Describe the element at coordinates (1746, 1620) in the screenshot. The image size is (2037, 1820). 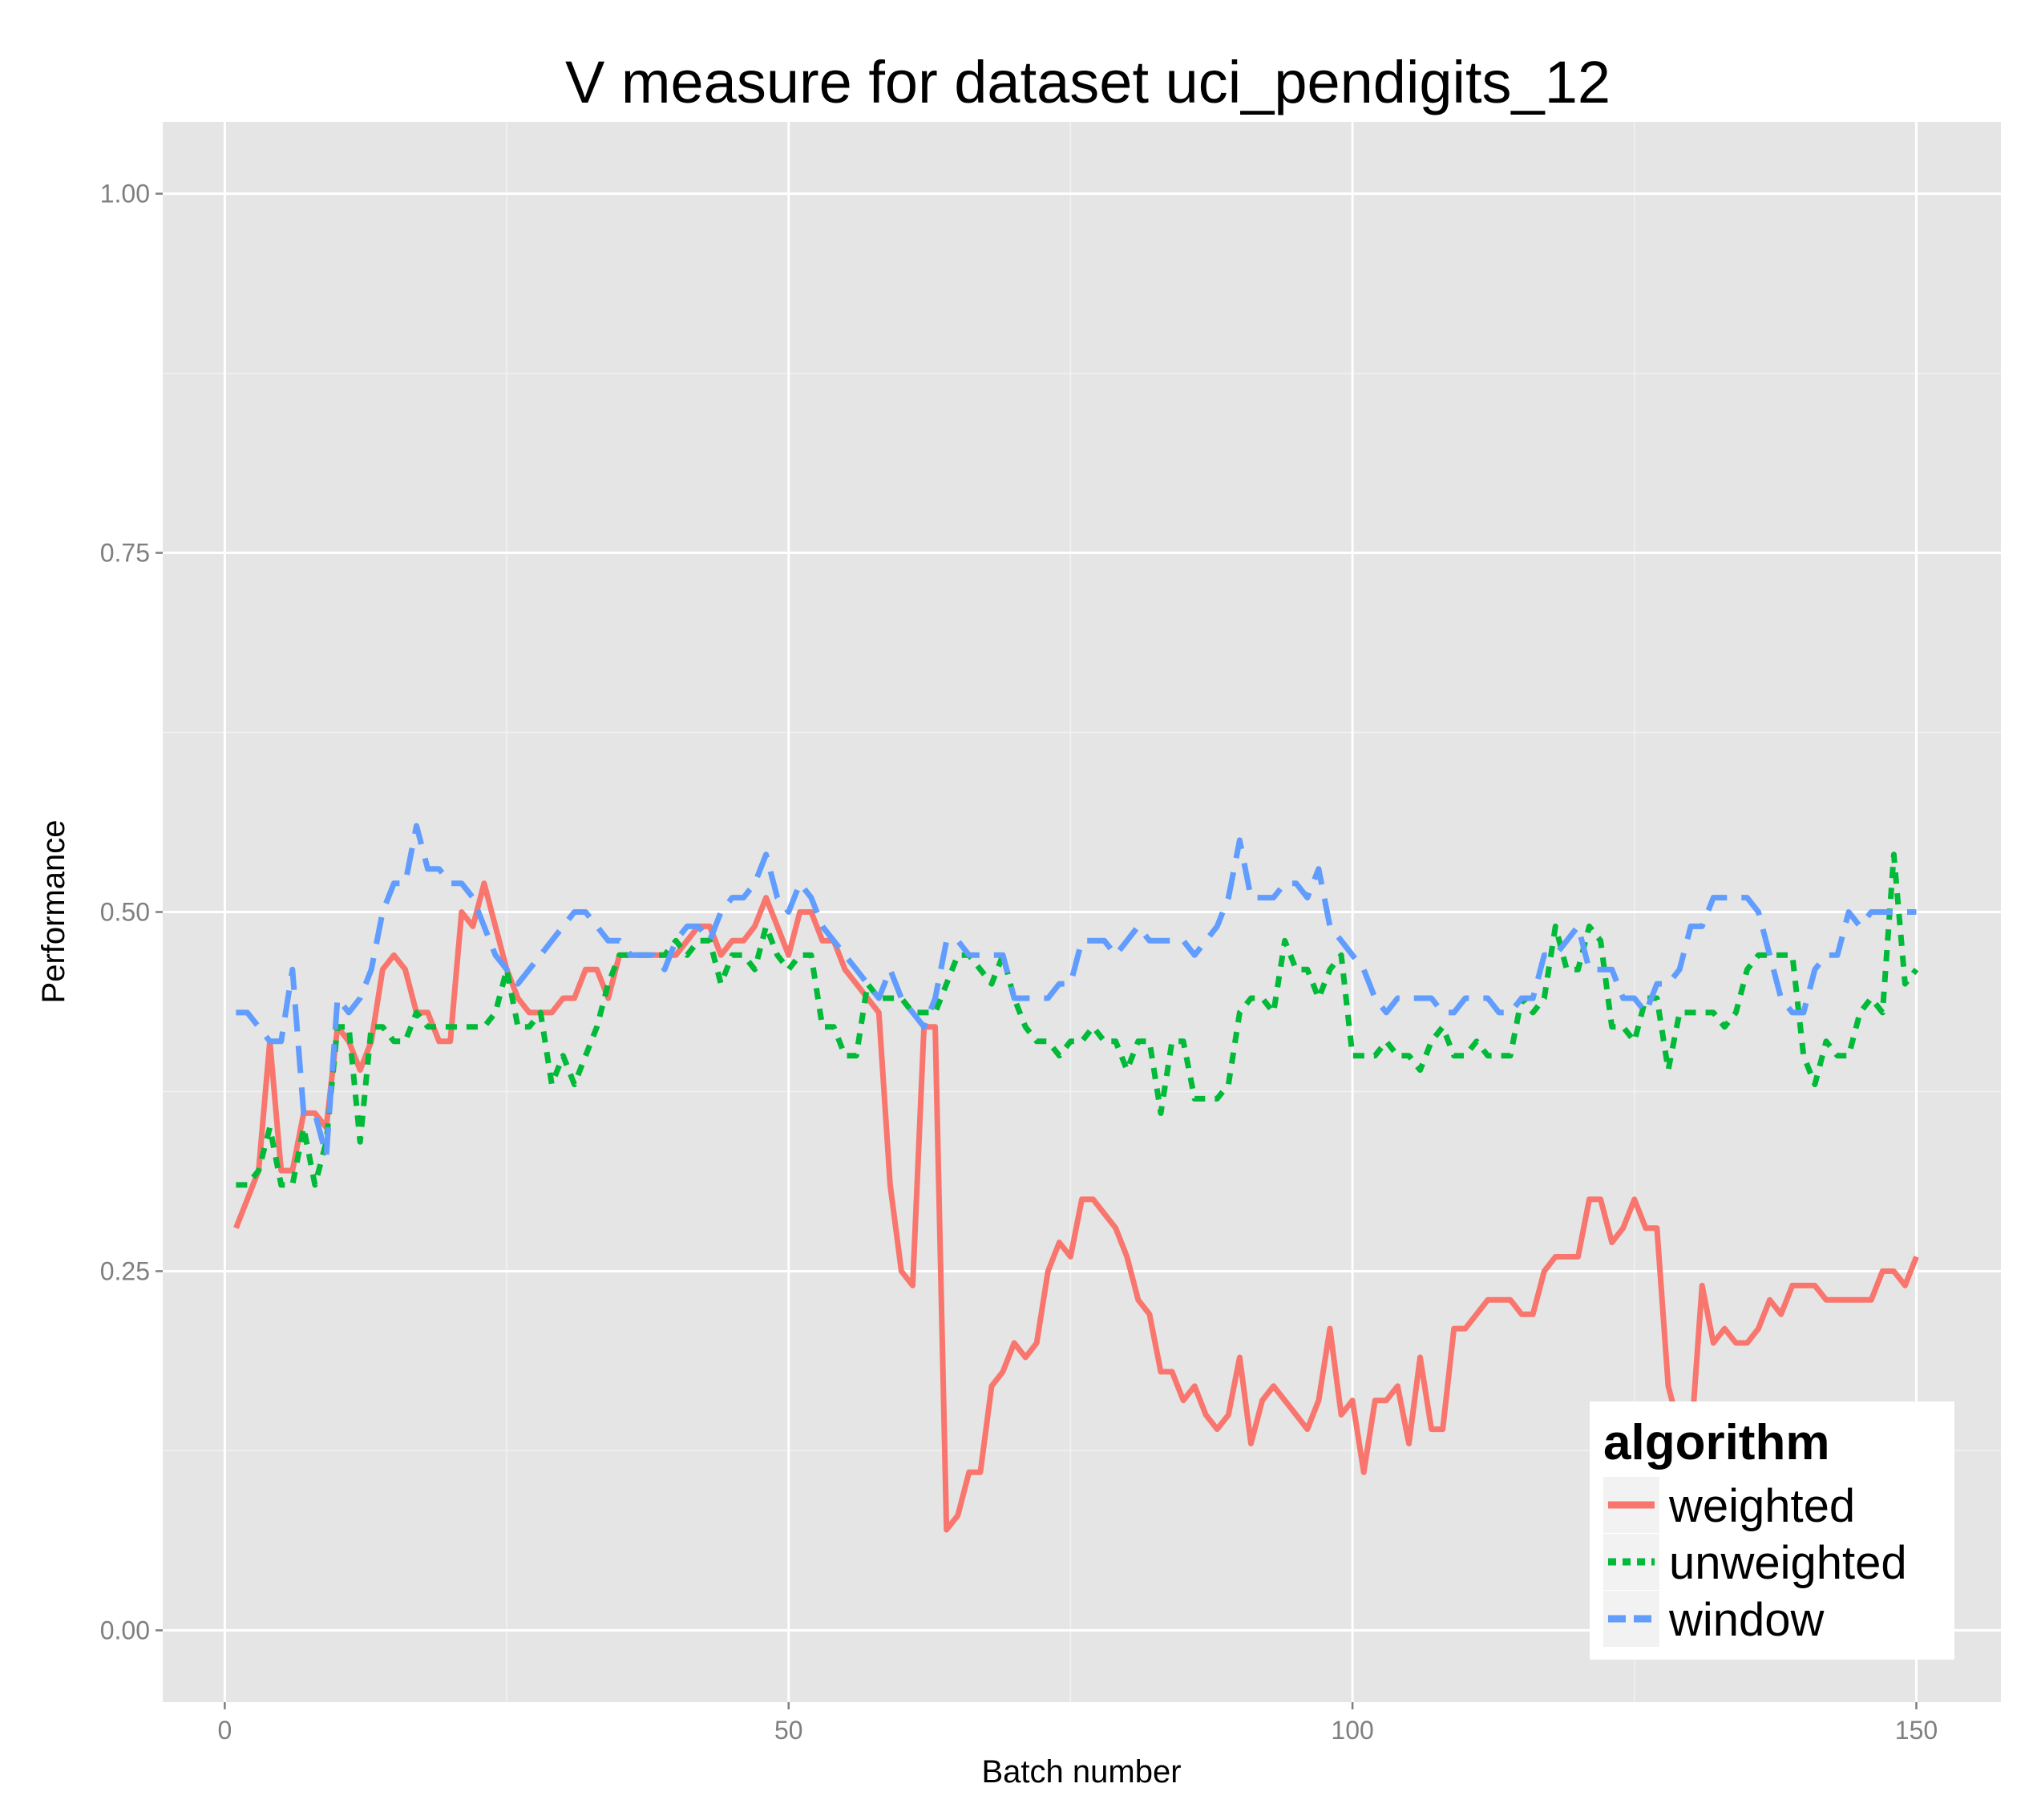
I see `legend-label-window: window` at that location.